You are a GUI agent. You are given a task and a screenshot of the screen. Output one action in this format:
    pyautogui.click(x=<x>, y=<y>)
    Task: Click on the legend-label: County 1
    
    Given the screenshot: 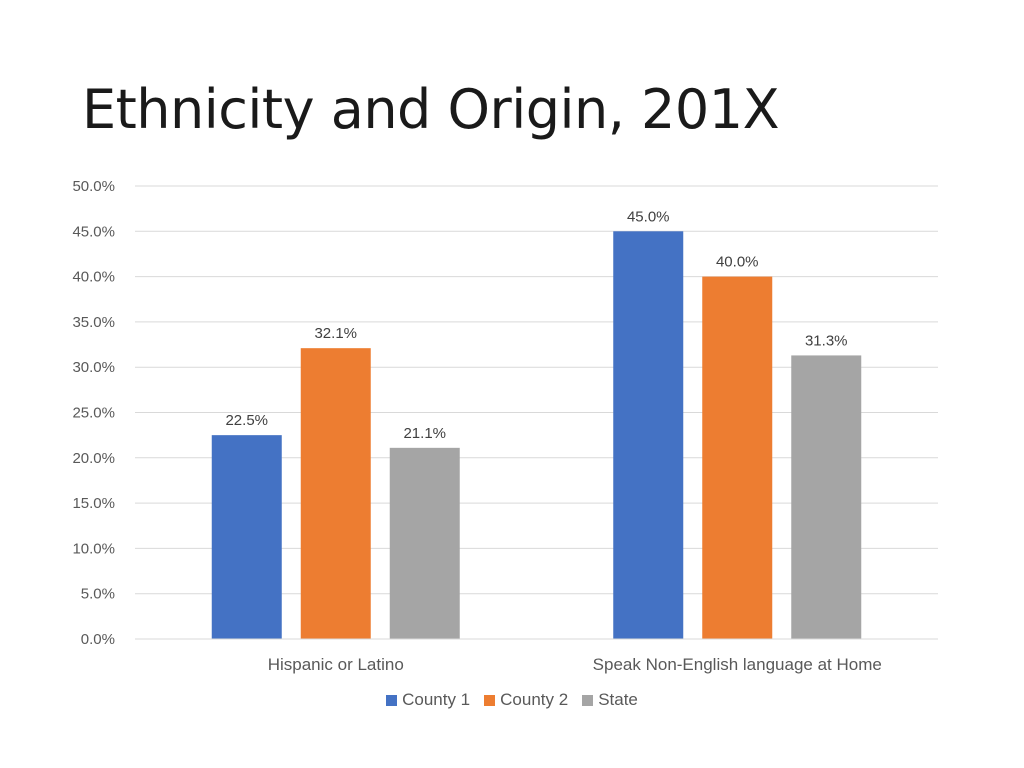 What is the action you would take?
    pyautogui.click(x=436, y=699)
    